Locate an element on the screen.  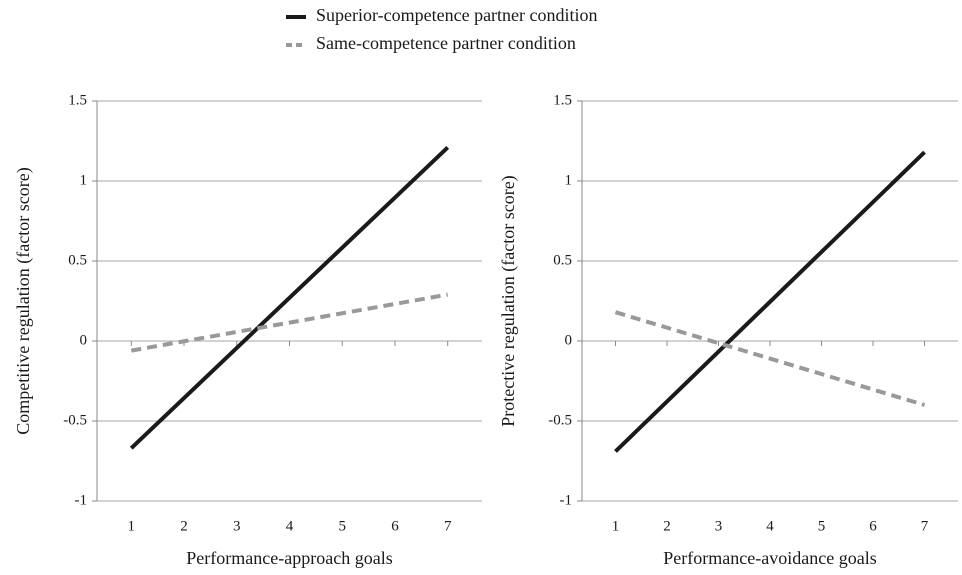
y-axis-label: Competitive regulation (factor score) is located at coordinates (23, 300).